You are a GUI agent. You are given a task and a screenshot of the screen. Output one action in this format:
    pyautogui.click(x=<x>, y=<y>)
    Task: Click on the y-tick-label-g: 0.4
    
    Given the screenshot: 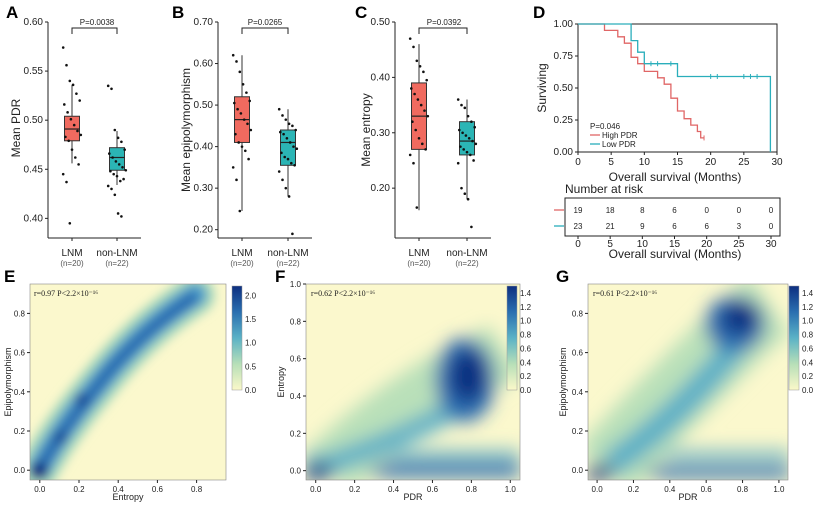 What is the action you would take?
    pyautogui.click(x=578, y=392)
    